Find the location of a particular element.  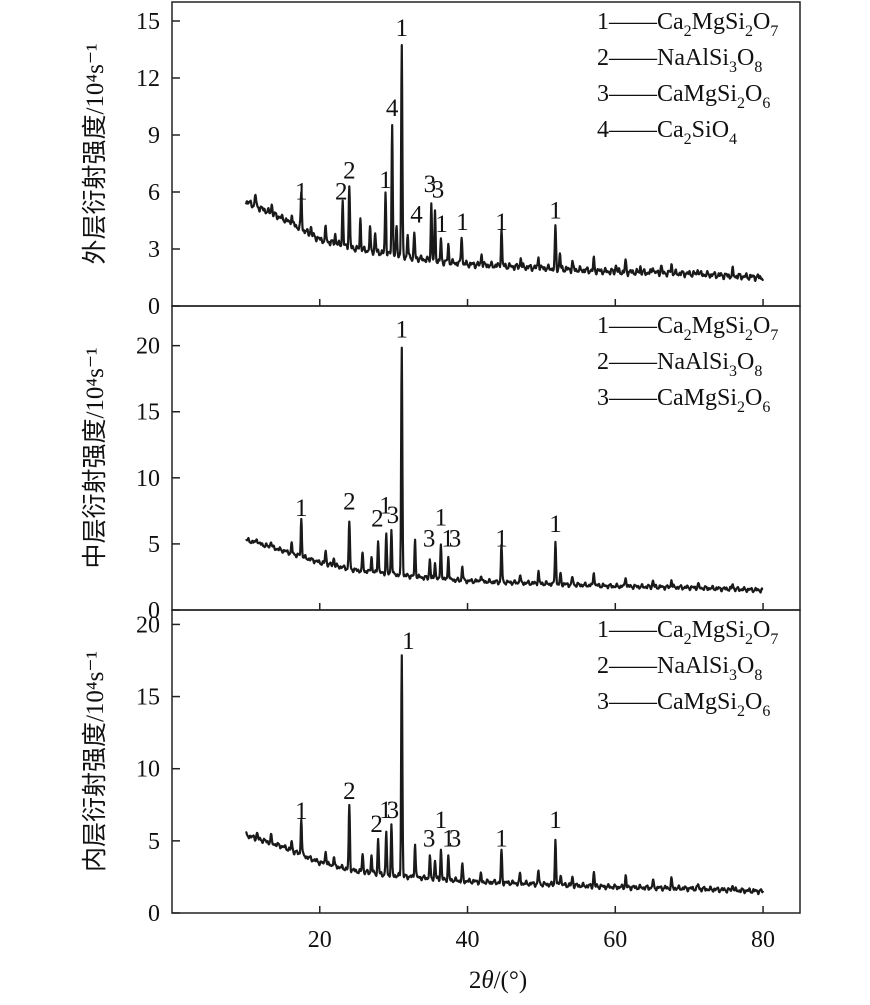

legend-entry: 4——Ca2SiO4 is located at coordinates (667, 132).